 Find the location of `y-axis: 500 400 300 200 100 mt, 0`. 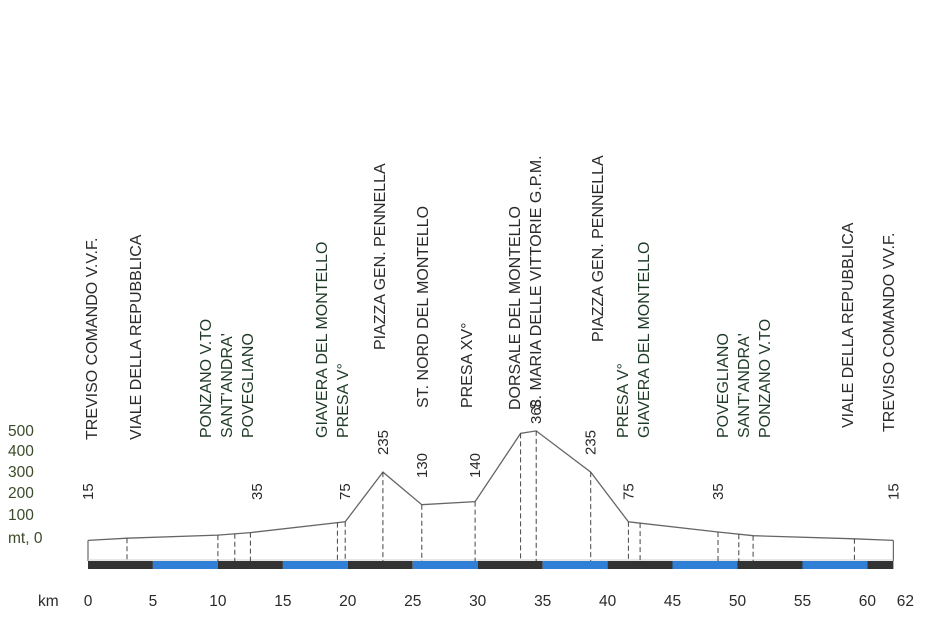

y-axis: 500 400 300 200 100 mt, 0 is located at coordinates (25, 485).